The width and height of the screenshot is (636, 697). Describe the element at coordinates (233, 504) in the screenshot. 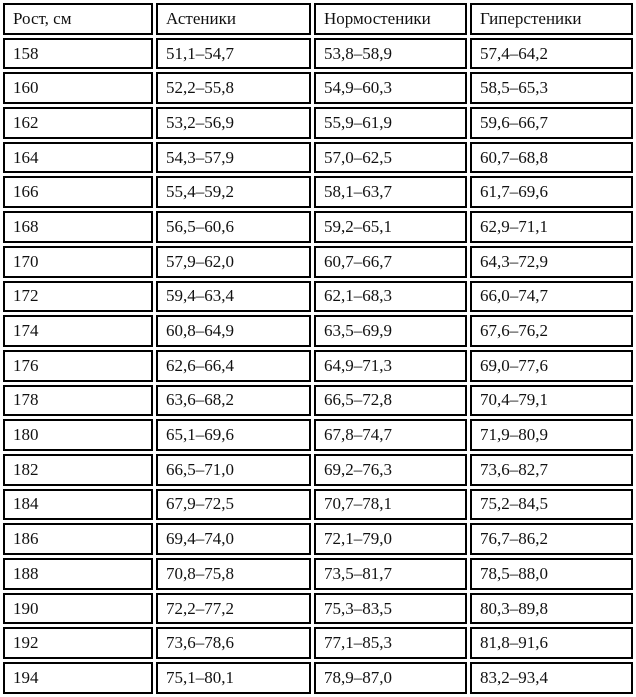

I see `table-cell: 67,9–72,5` at that location.